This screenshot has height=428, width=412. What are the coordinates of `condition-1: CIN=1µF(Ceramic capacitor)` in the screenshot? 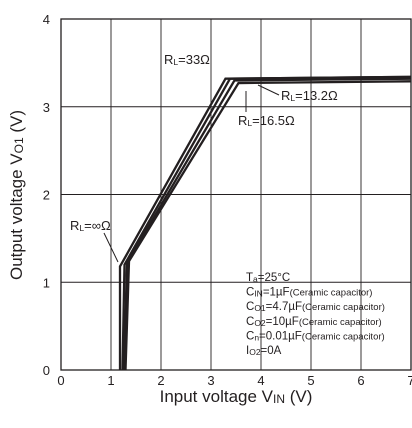 It's located at (309, 293).